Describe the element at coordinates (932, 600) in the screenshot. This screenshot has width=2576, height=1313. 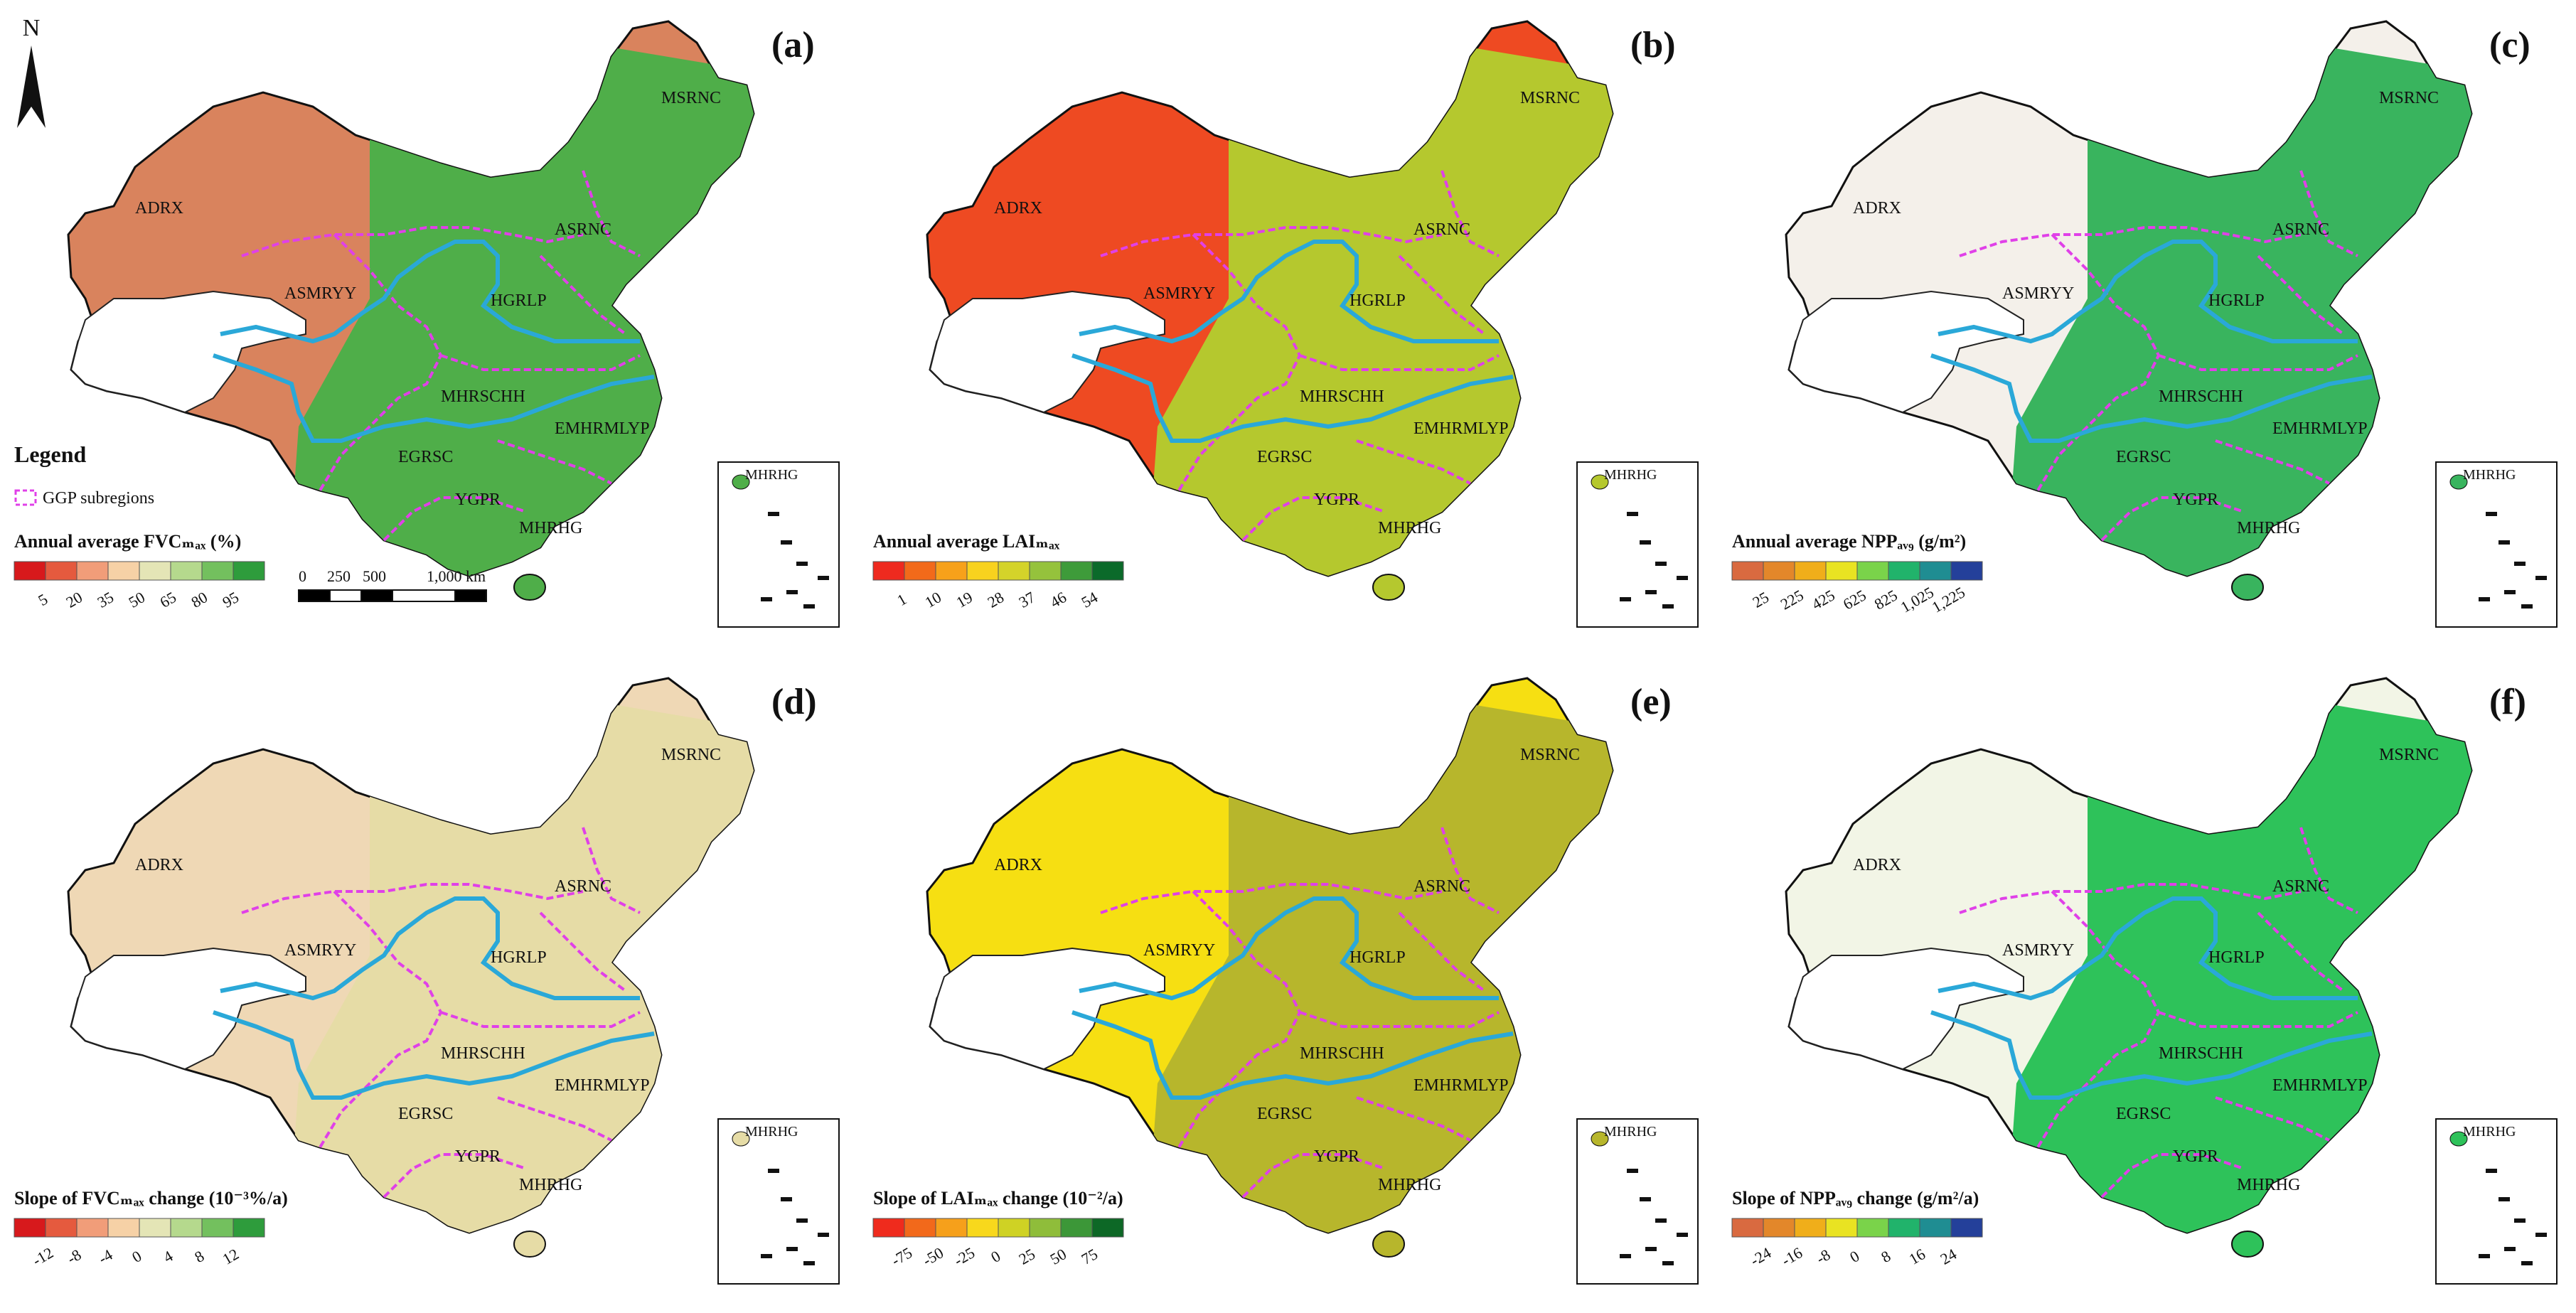
I see `legend-tick: 10` at that location.